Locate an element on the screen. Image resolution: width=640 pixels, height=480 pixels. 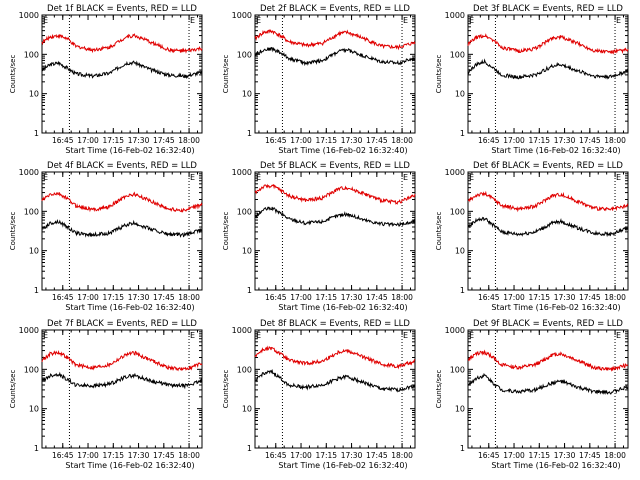
panel-title: Det 6f BLACK = Events, RED = LLD is located at coordinates (548, 166).